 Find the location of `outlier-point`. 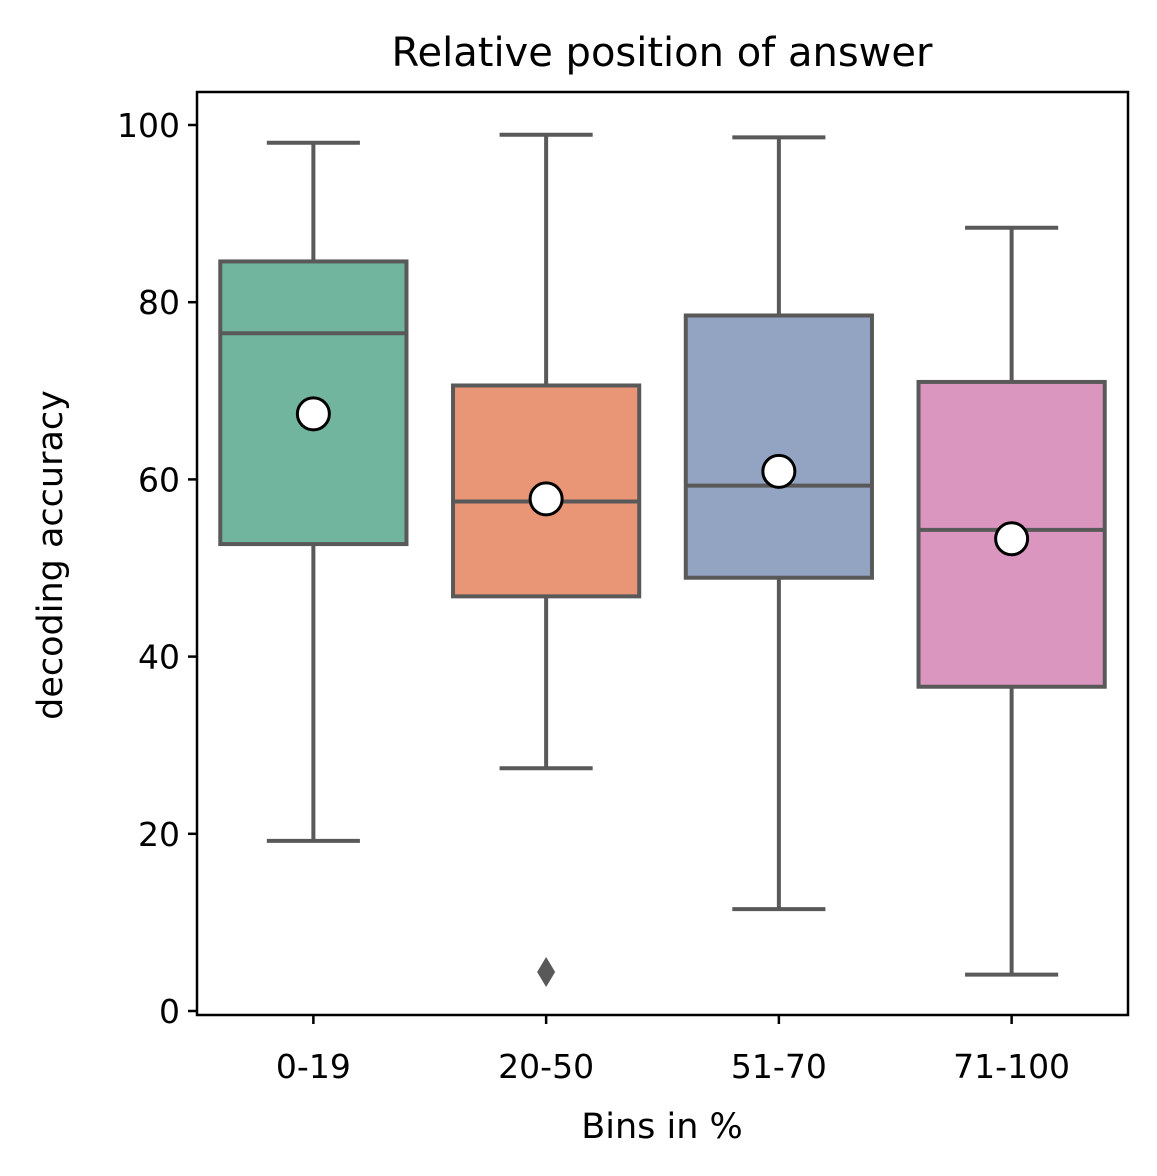

outlier-point is located at coordinates (546, 972).